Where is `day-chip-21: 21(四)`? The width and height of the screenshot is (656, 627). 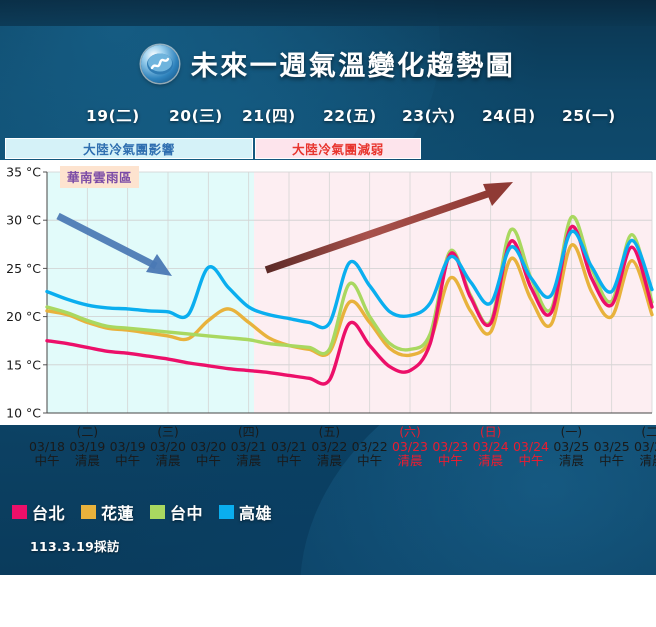
day-chip-21: 21(四) is located at coordinates (269, 116).